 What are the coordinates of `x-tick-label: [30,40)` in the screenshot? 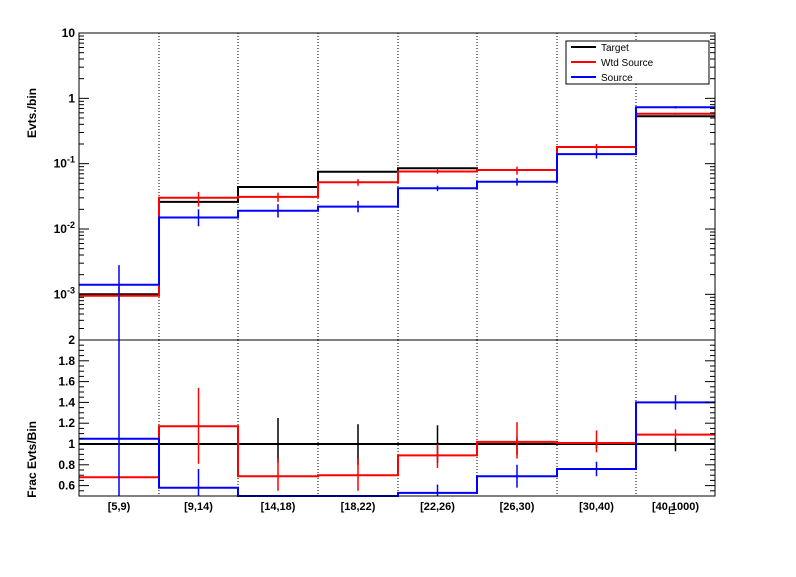 It's located at (596, 507).